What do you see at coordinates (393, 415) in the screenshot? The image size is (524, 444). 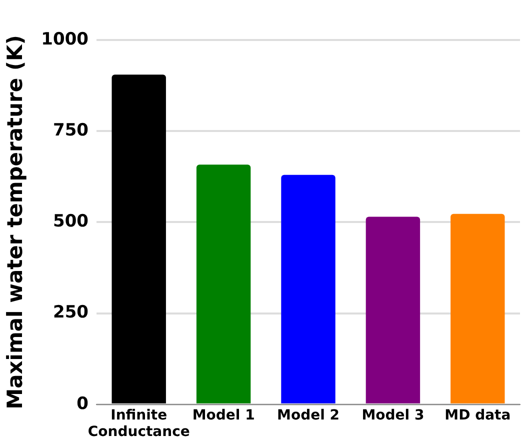 I see `x-tick-label: Model 3` at bounding box center [393, 415].